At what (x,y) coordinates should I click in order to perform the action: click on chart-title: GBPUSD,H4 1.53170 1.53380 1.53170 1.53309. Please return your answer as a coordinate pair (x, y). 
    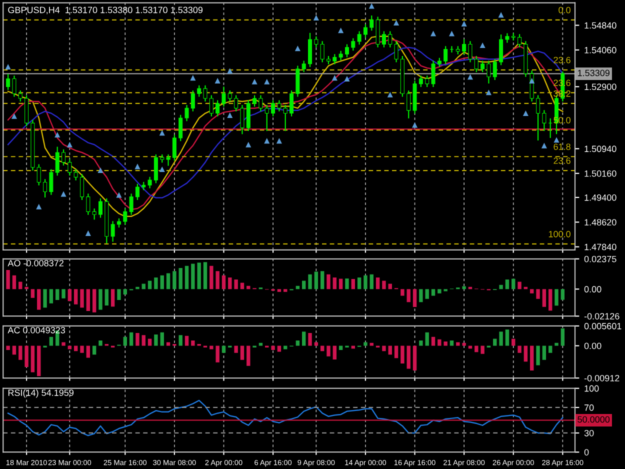
    Looking at the image, I should click on (105, 10).